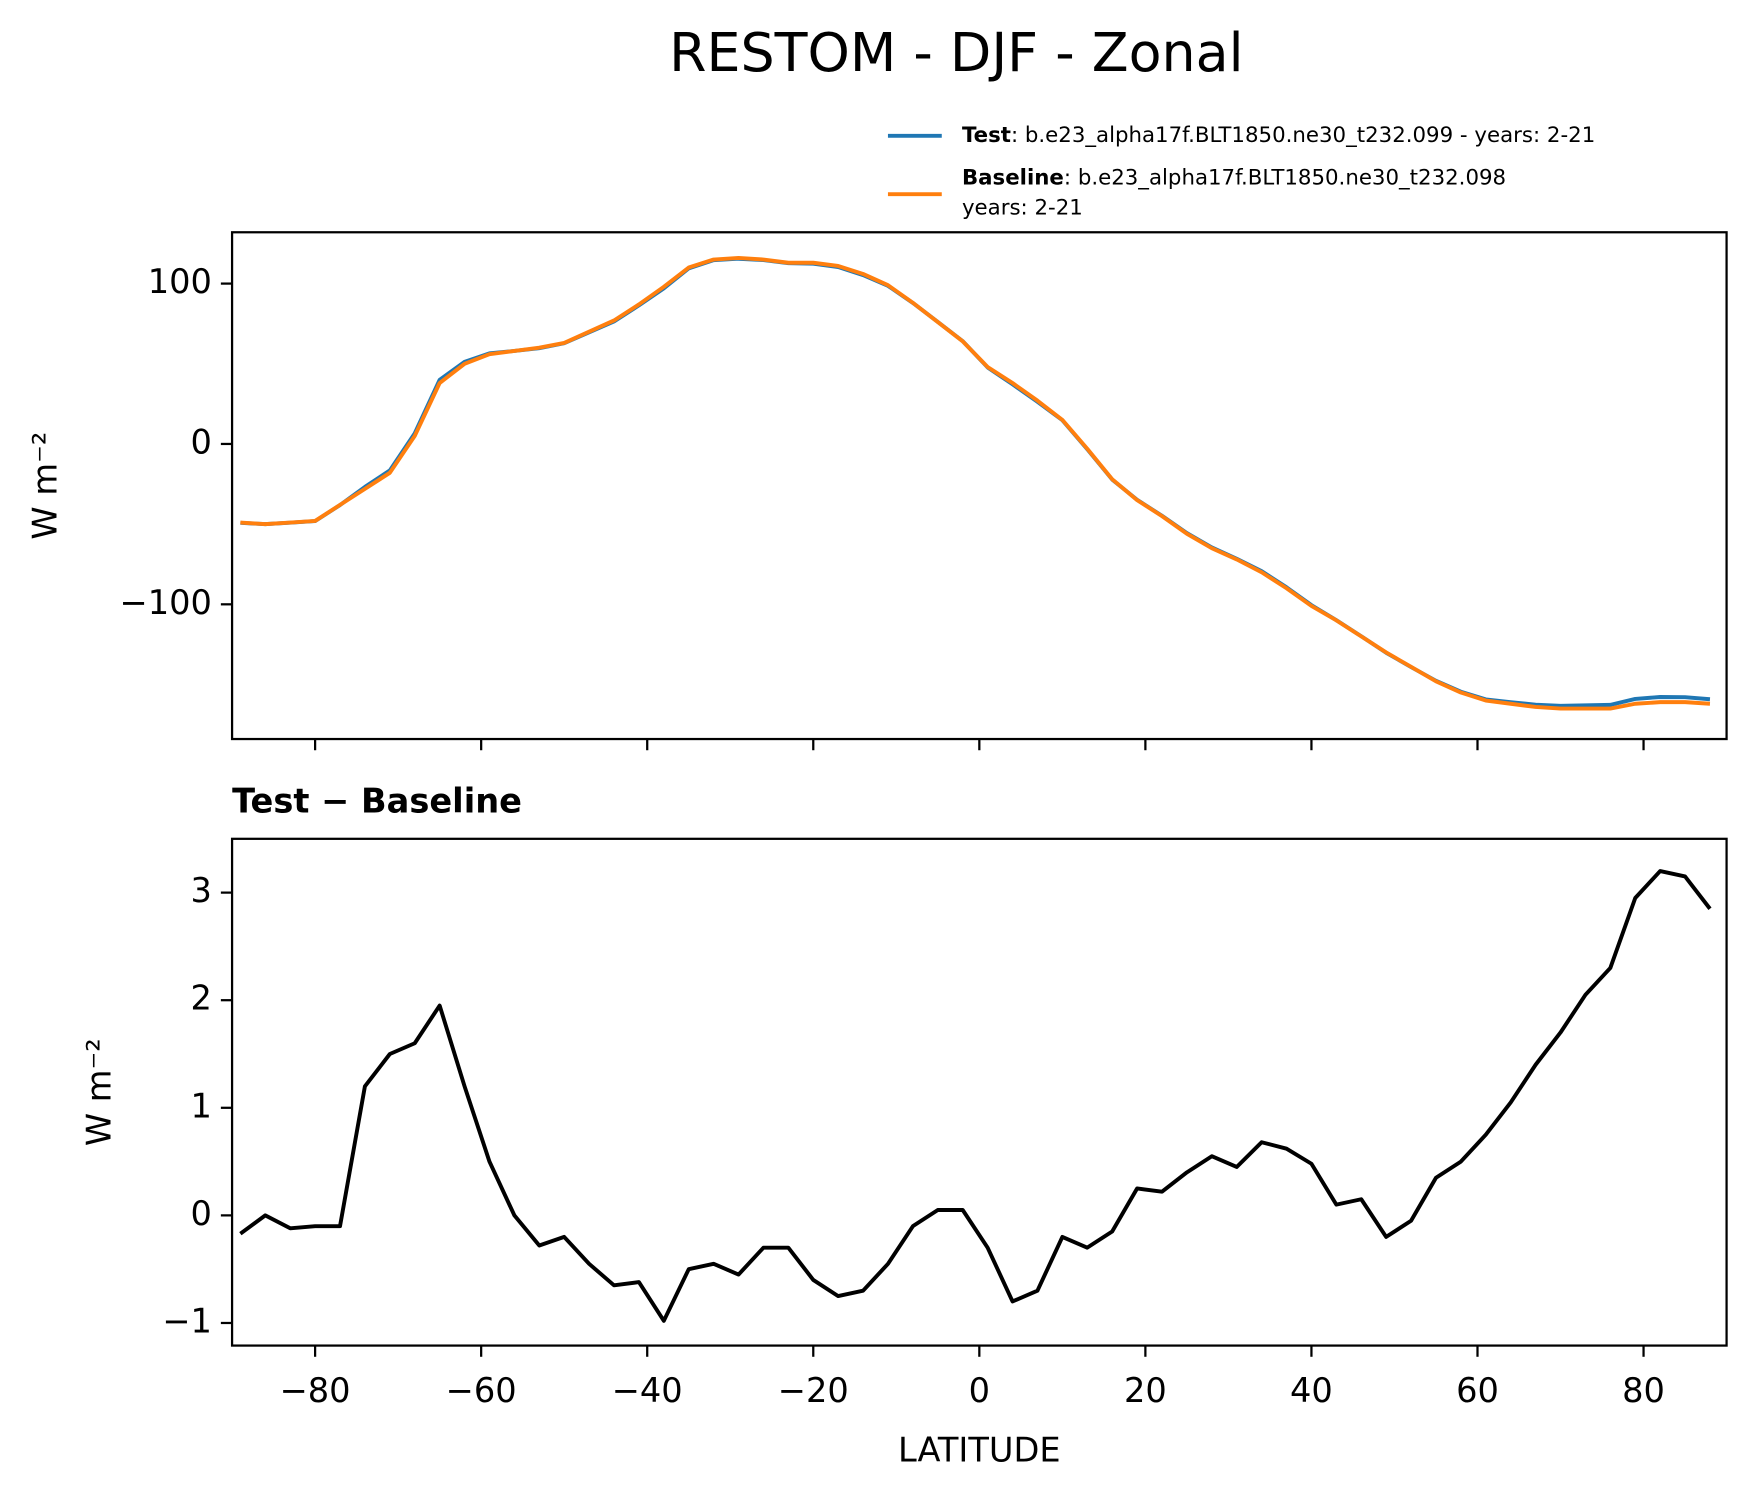  I want to click on x-tick-label: 60, so click(1477, 1390).